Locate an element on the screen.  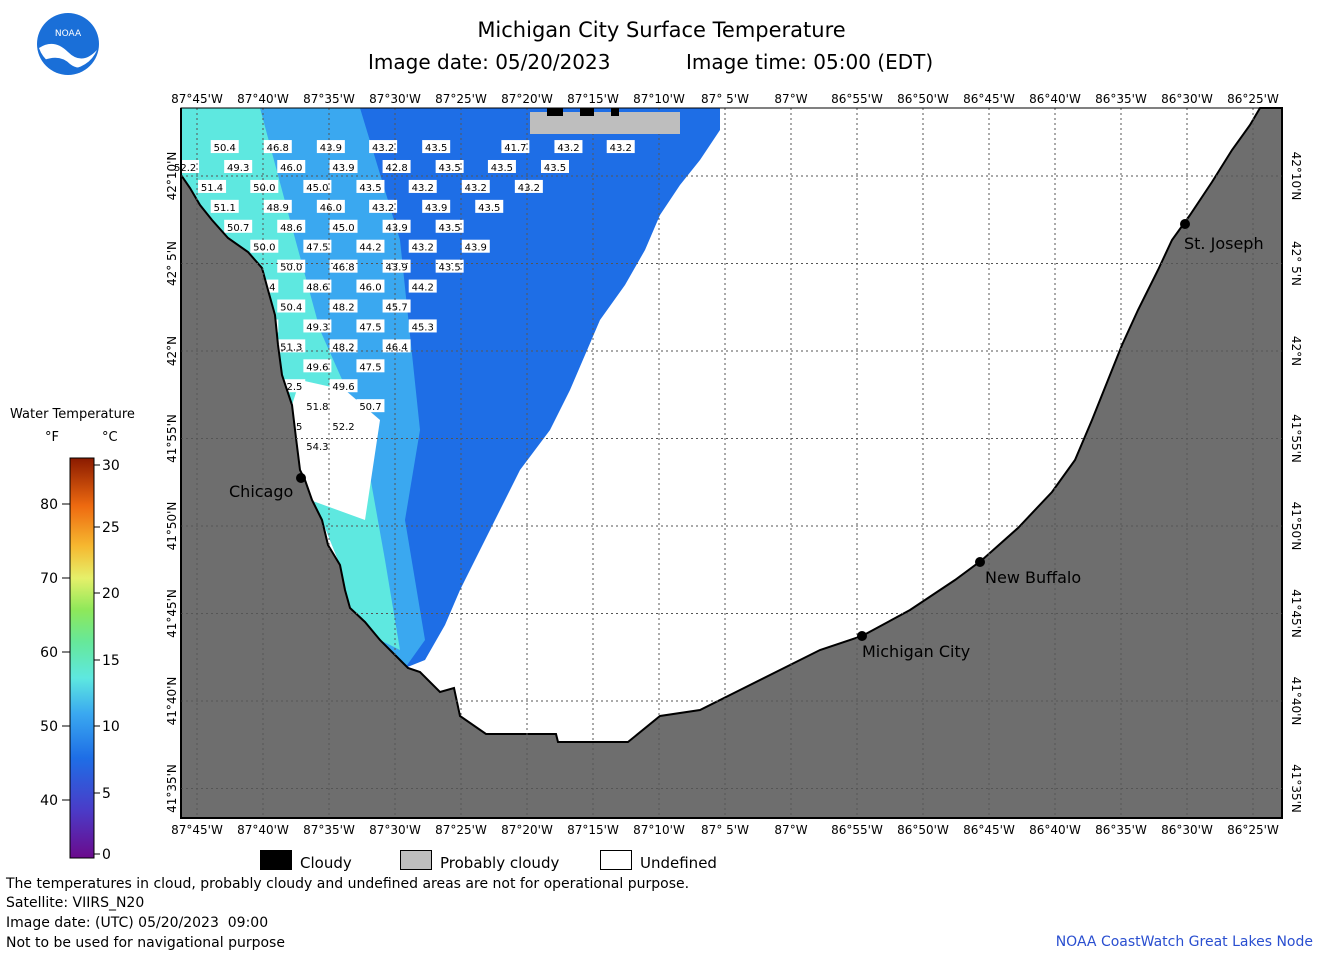
legend-cloudy-label: Cloudy is located at coordinates (326, 863).